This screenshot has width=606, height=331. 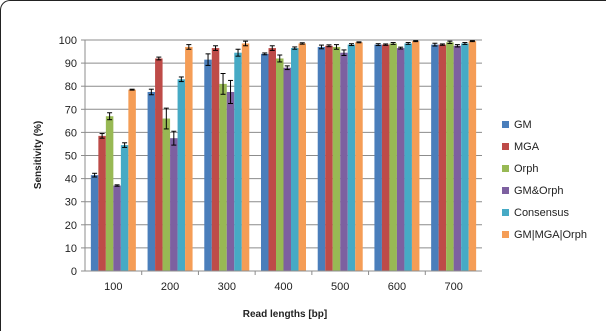 I want to click on x-tick-label: 400, so click(x=283, y=287).